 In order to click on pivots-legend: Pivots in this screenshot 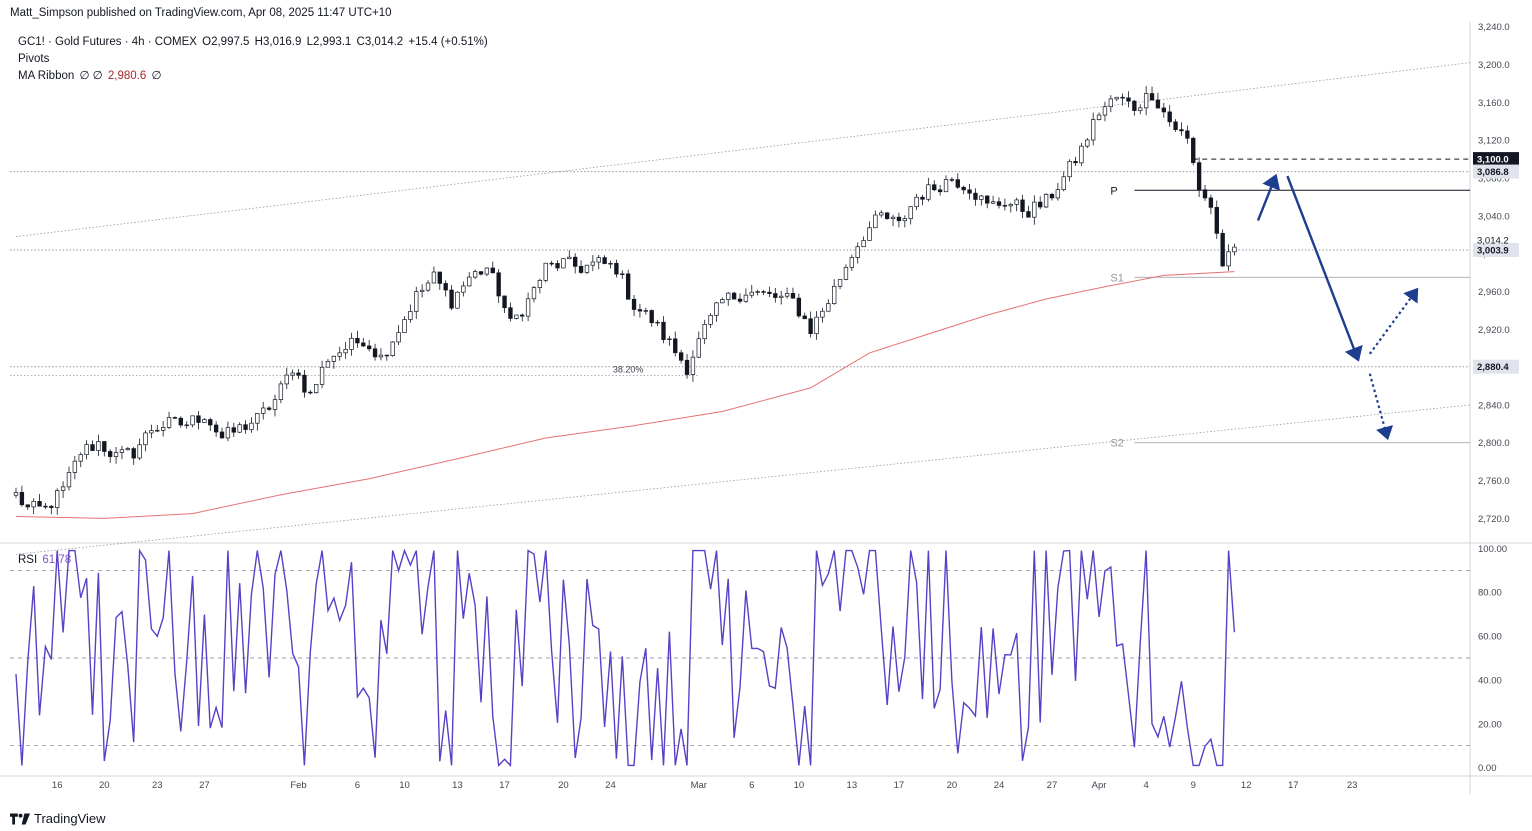, I will do `click(34, 59)`.